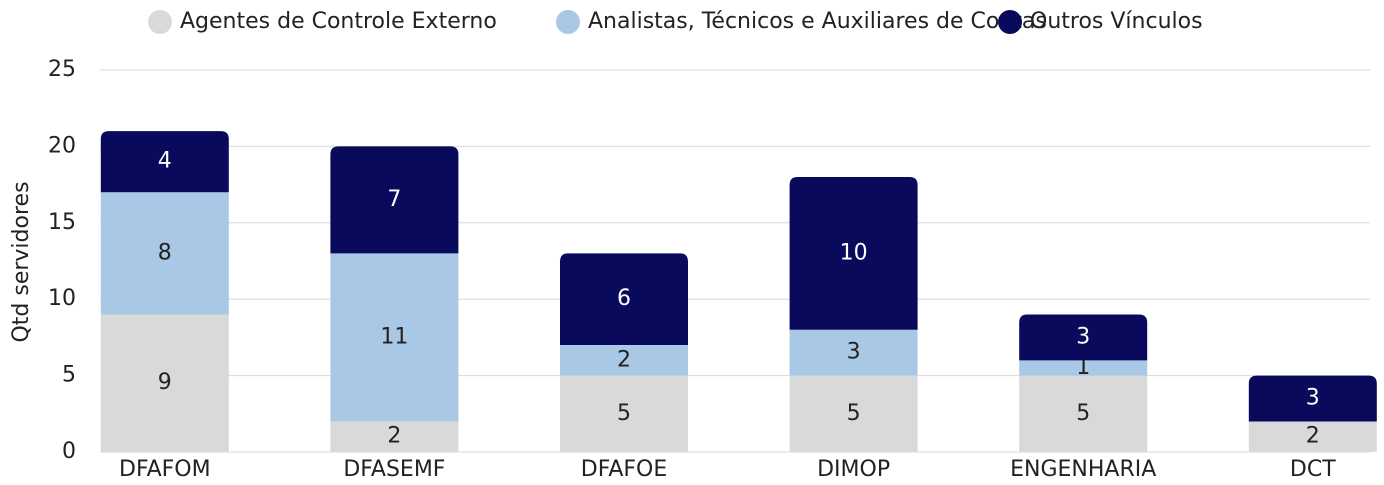 The image size is (1384, 485). Describe the element at coordinates (69, 375) in the screenshot. I see `y-tick-label: 5` at that location.